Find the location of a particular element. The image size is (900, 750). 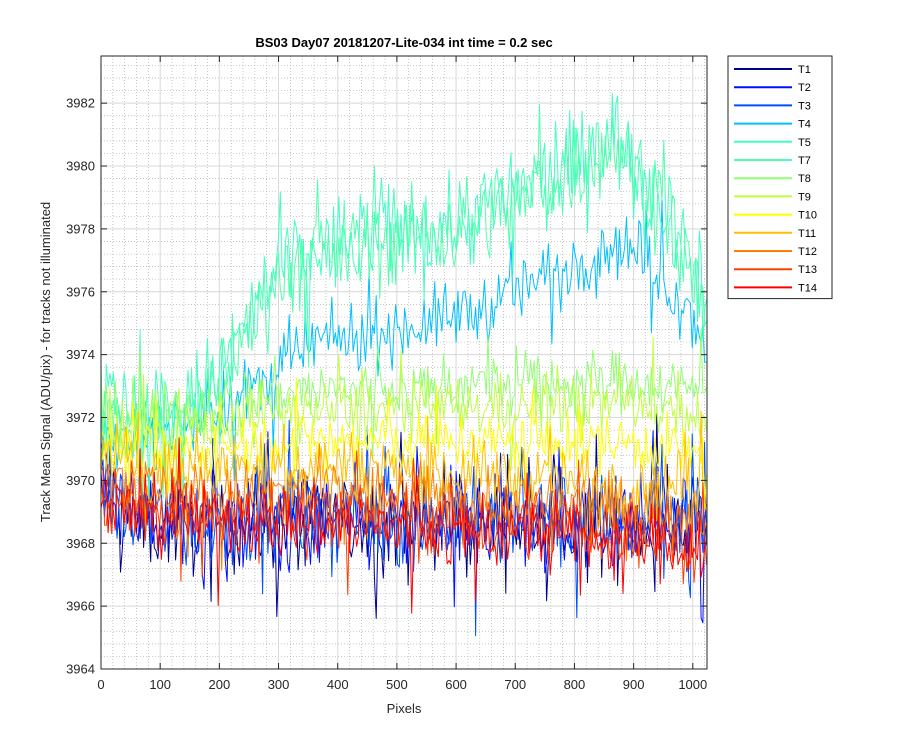

y-tick-label: 3974 is located at coordinates (80, 354).